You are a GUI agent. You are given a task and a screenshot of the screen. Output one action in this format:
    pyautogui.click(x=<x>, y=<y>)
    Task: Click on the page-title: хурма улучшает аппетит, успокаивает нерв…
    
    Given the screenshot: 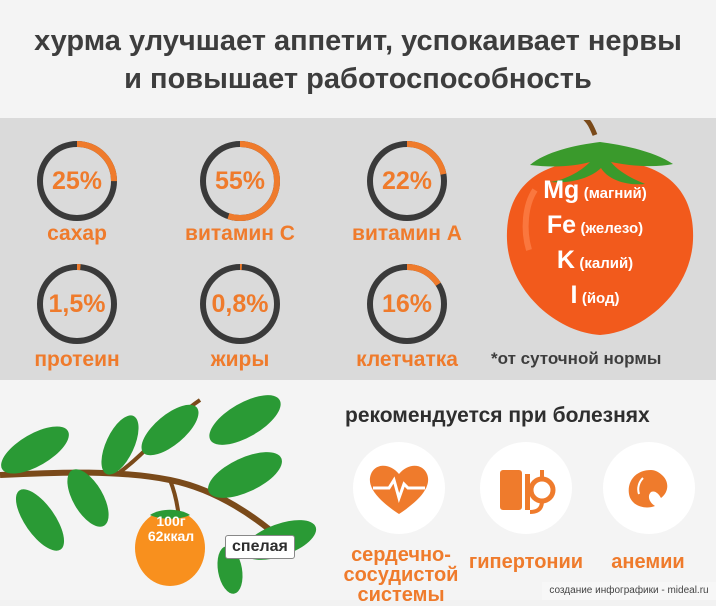 What is the action you would take?
    pyautogui.click(x=358, y=60)
    